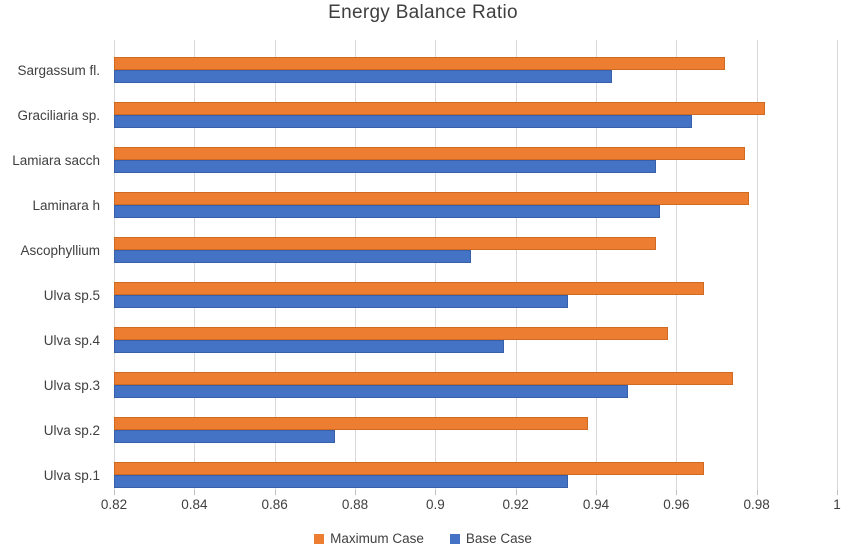 The width and height of the screenshot is (846, 558). I want to click on category-label: Laminara h, so click(66, 205).